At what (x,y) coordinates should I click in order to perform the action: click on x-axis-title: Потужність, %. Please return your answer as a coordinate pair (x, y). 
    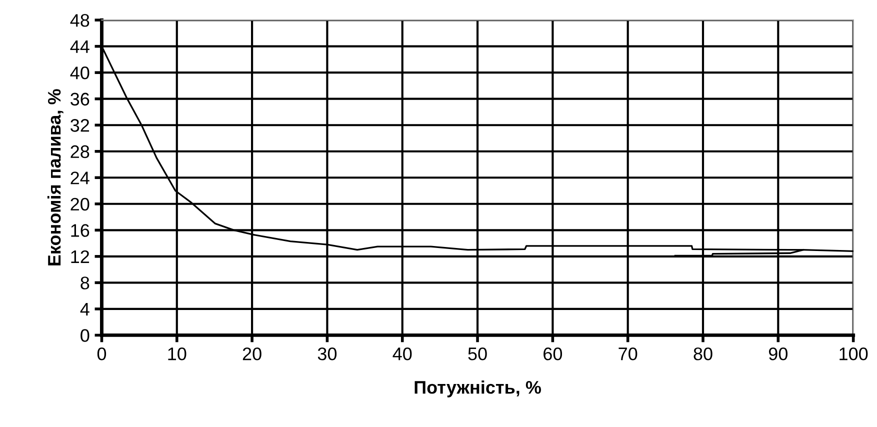
    Looking at the image, I should click on (478, 389).